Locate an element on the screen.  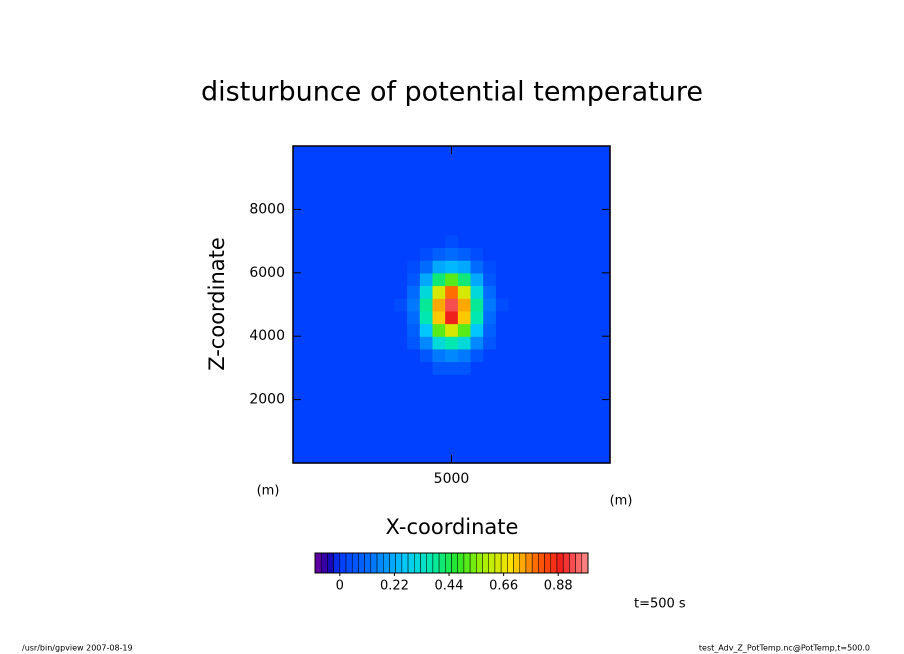
colorbar: 0 0.22 0.44 0.66 0.88 is located at coordinates (451, 573).